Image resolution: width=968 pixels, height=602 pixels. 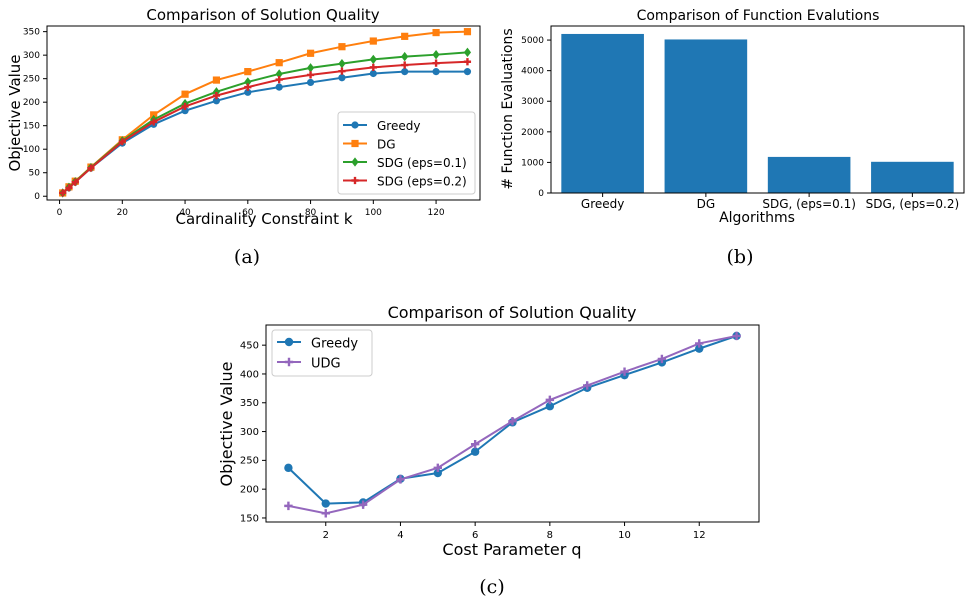 I want to click on y-tick-label: 2000, so click(x=532, y=133).